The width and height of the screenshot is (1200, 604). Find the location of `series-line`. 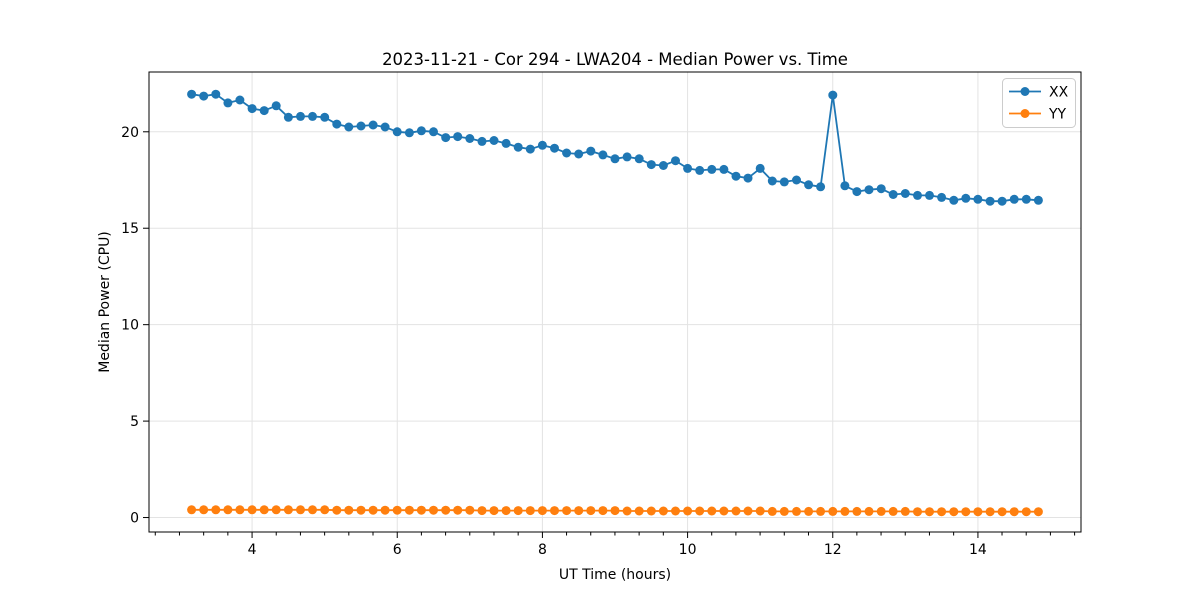

series-line is located at coordinates (615, 148).